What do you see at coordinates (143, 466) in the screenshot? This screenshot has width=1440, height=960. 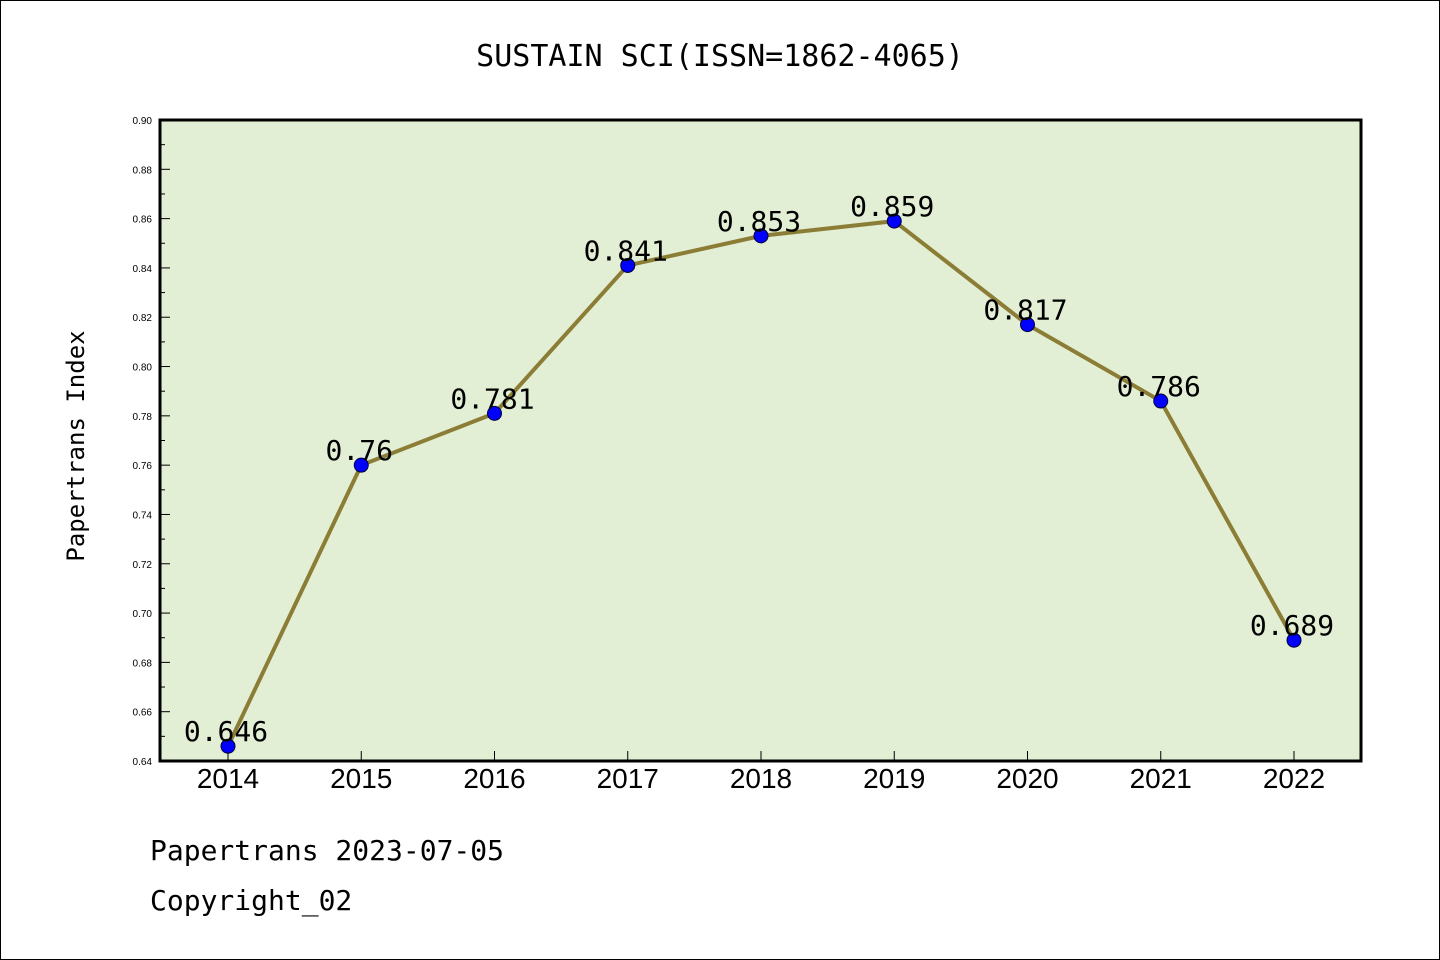 I see `y-tick-label: 0.76` at bounding box center [143, 466].